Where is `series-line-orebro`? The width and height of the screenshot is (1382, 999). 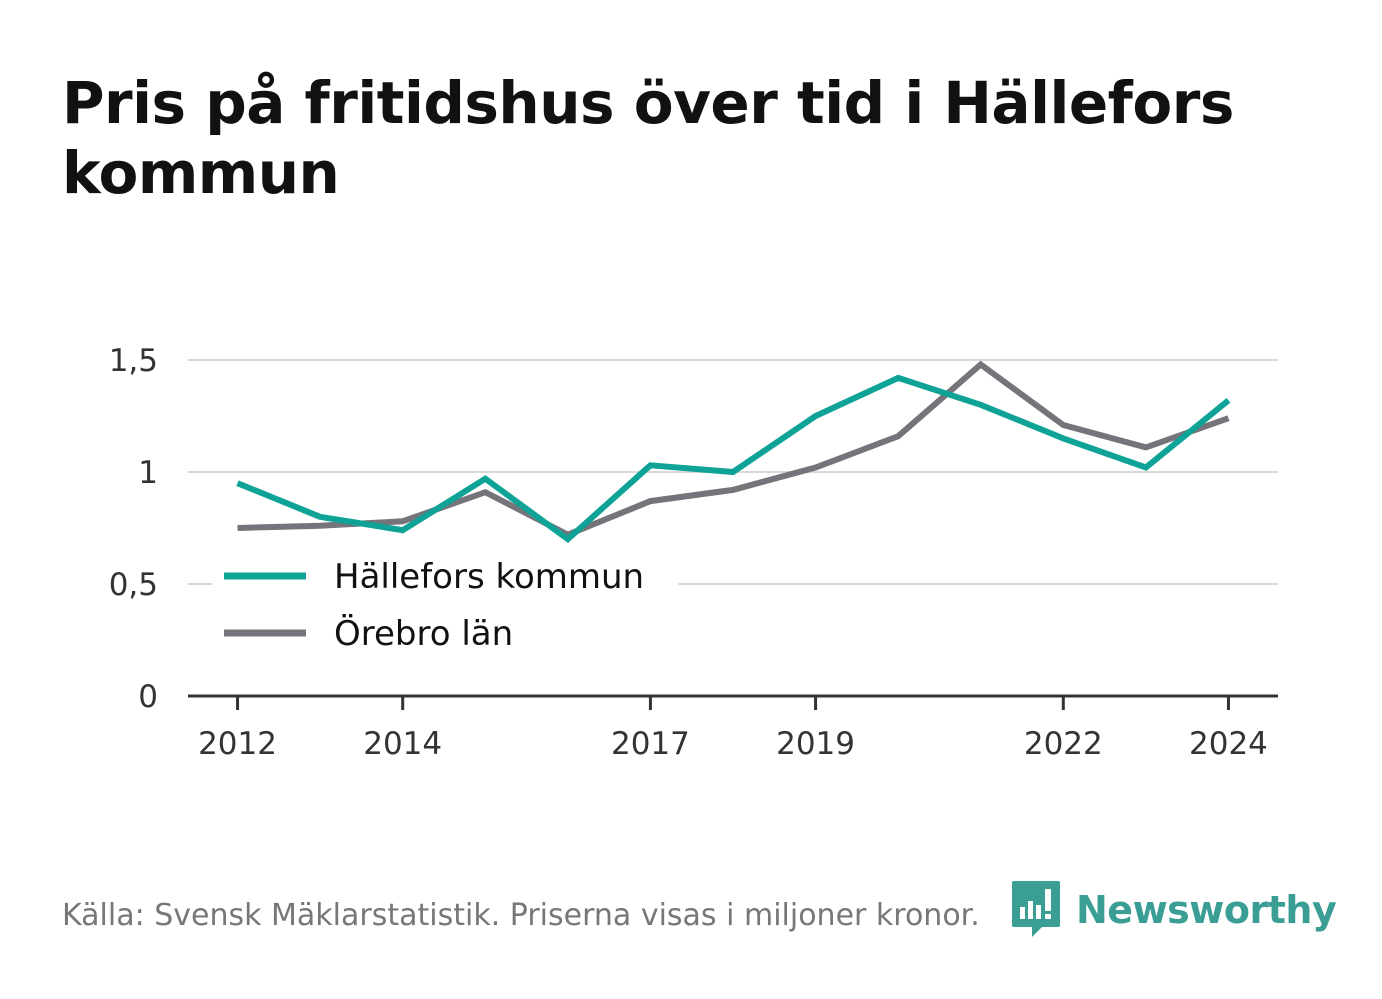
series-line-orebro is located at coordinates (733, 449).